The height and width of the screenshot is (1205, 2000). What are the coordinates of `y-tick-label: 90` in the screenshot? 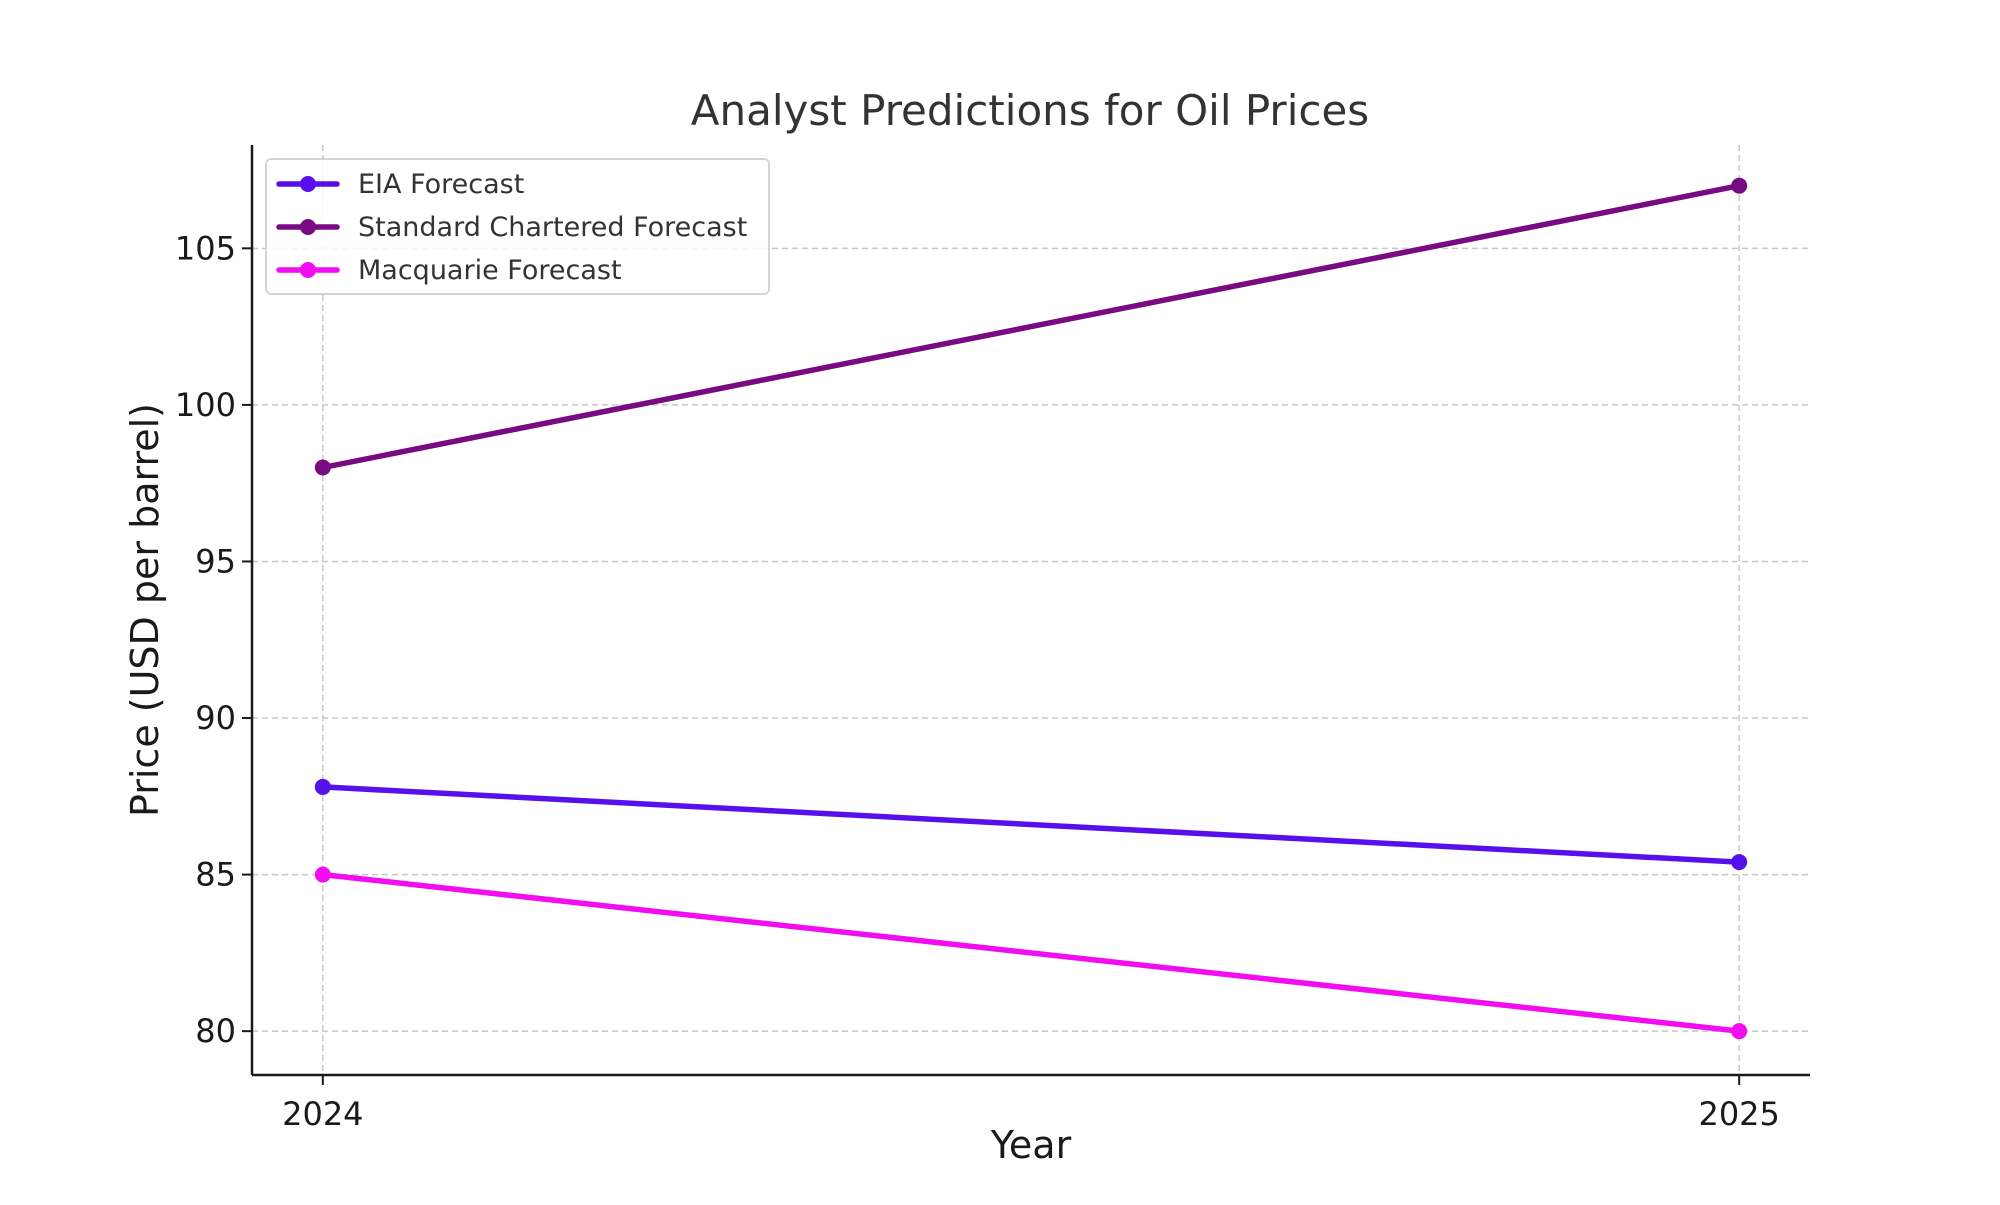 It's located at (215, 718).